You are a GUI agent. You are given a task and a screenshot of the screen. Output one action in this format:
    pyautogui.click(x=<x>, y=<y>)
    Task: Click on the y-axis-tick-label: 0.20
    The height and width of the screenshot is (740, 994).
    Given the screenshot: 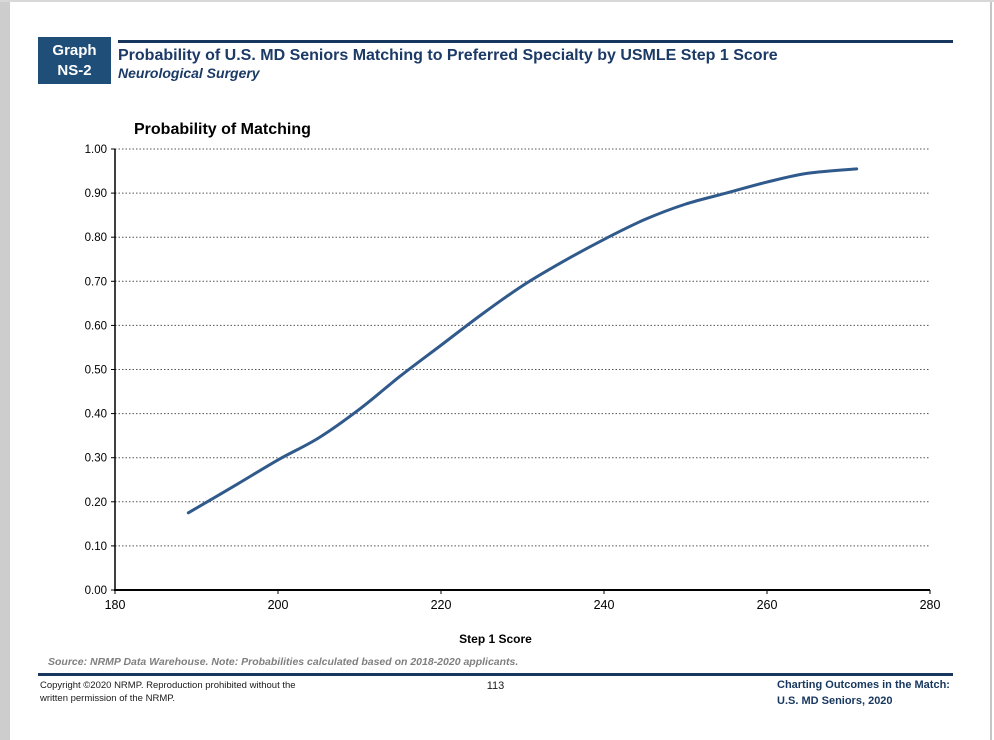 What is the action you would take?
    pyautogui.click(x=96, y=503)
    